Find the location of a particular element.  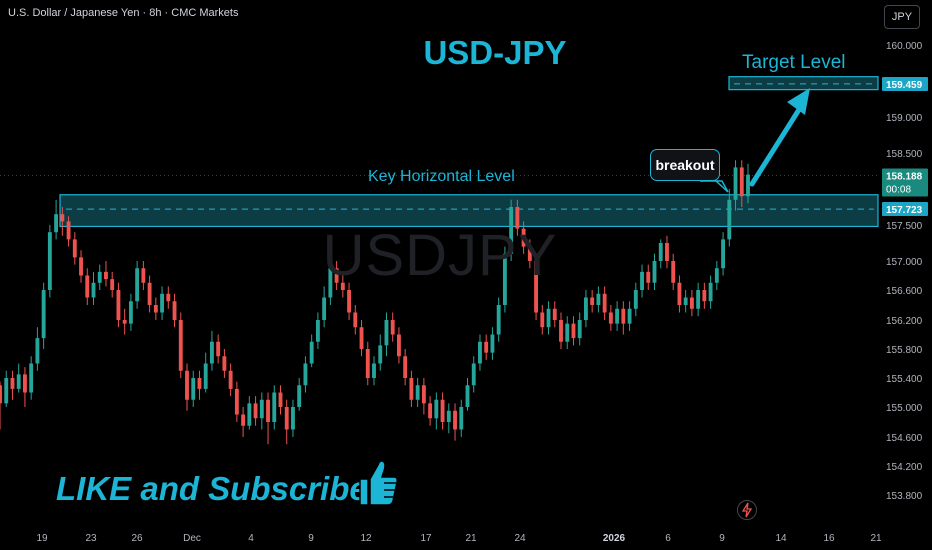

price-badge-target is located at coordinates (905, 83).